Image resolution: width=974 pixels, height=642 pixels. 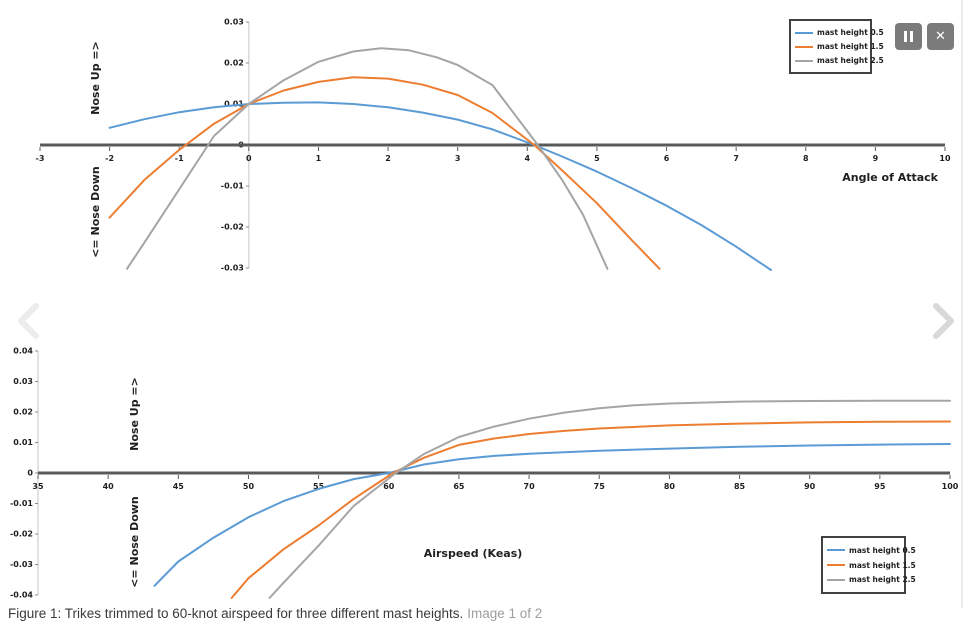 What do you see at coordinates (740, 486) in the screenshot?
I see `x-tick-label: 85` at bounding box center [740, 486].